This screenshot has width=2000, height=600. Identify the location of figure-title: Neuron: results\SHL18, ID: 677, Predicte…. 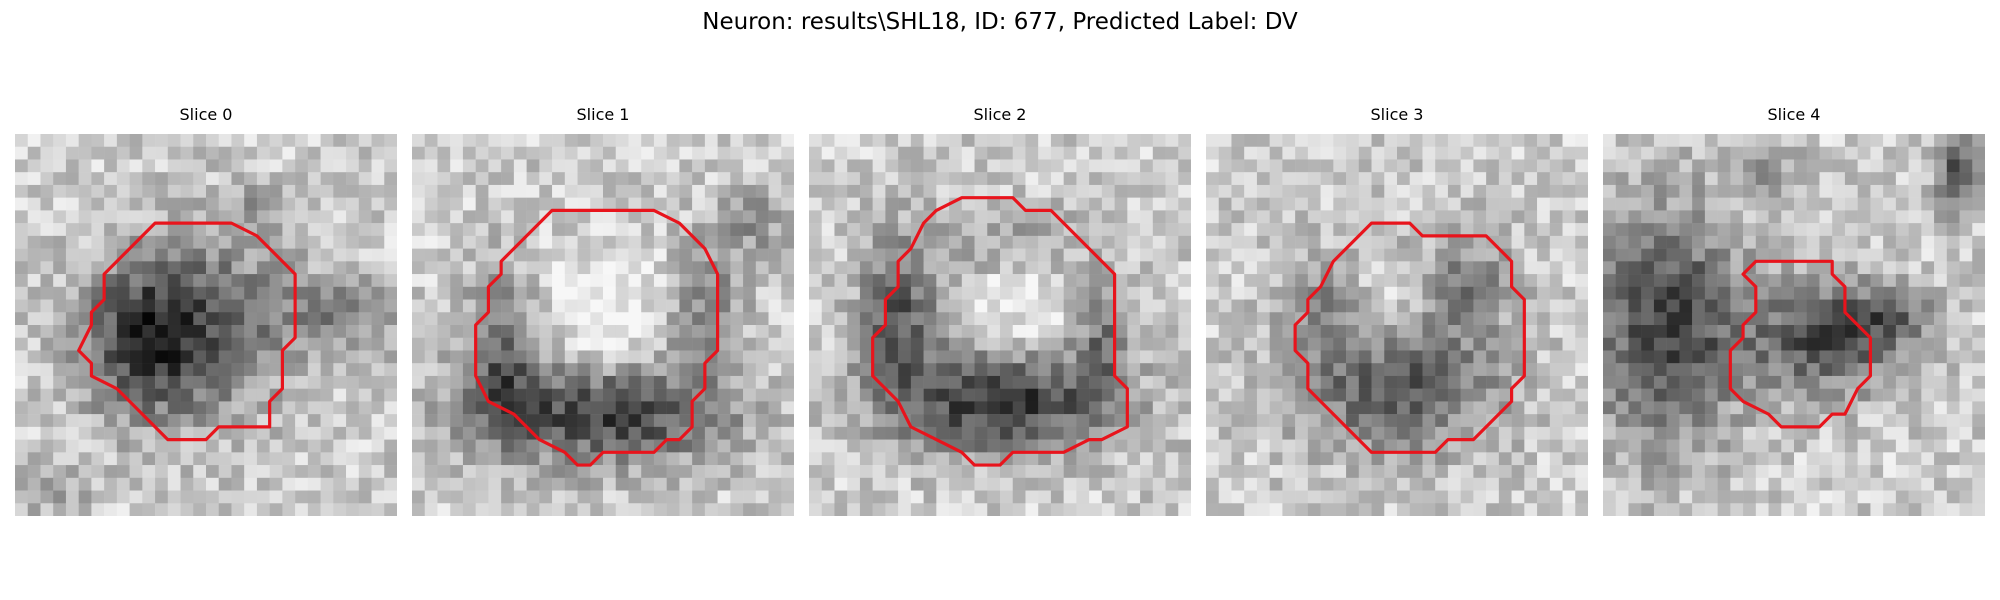
(1000, 22).